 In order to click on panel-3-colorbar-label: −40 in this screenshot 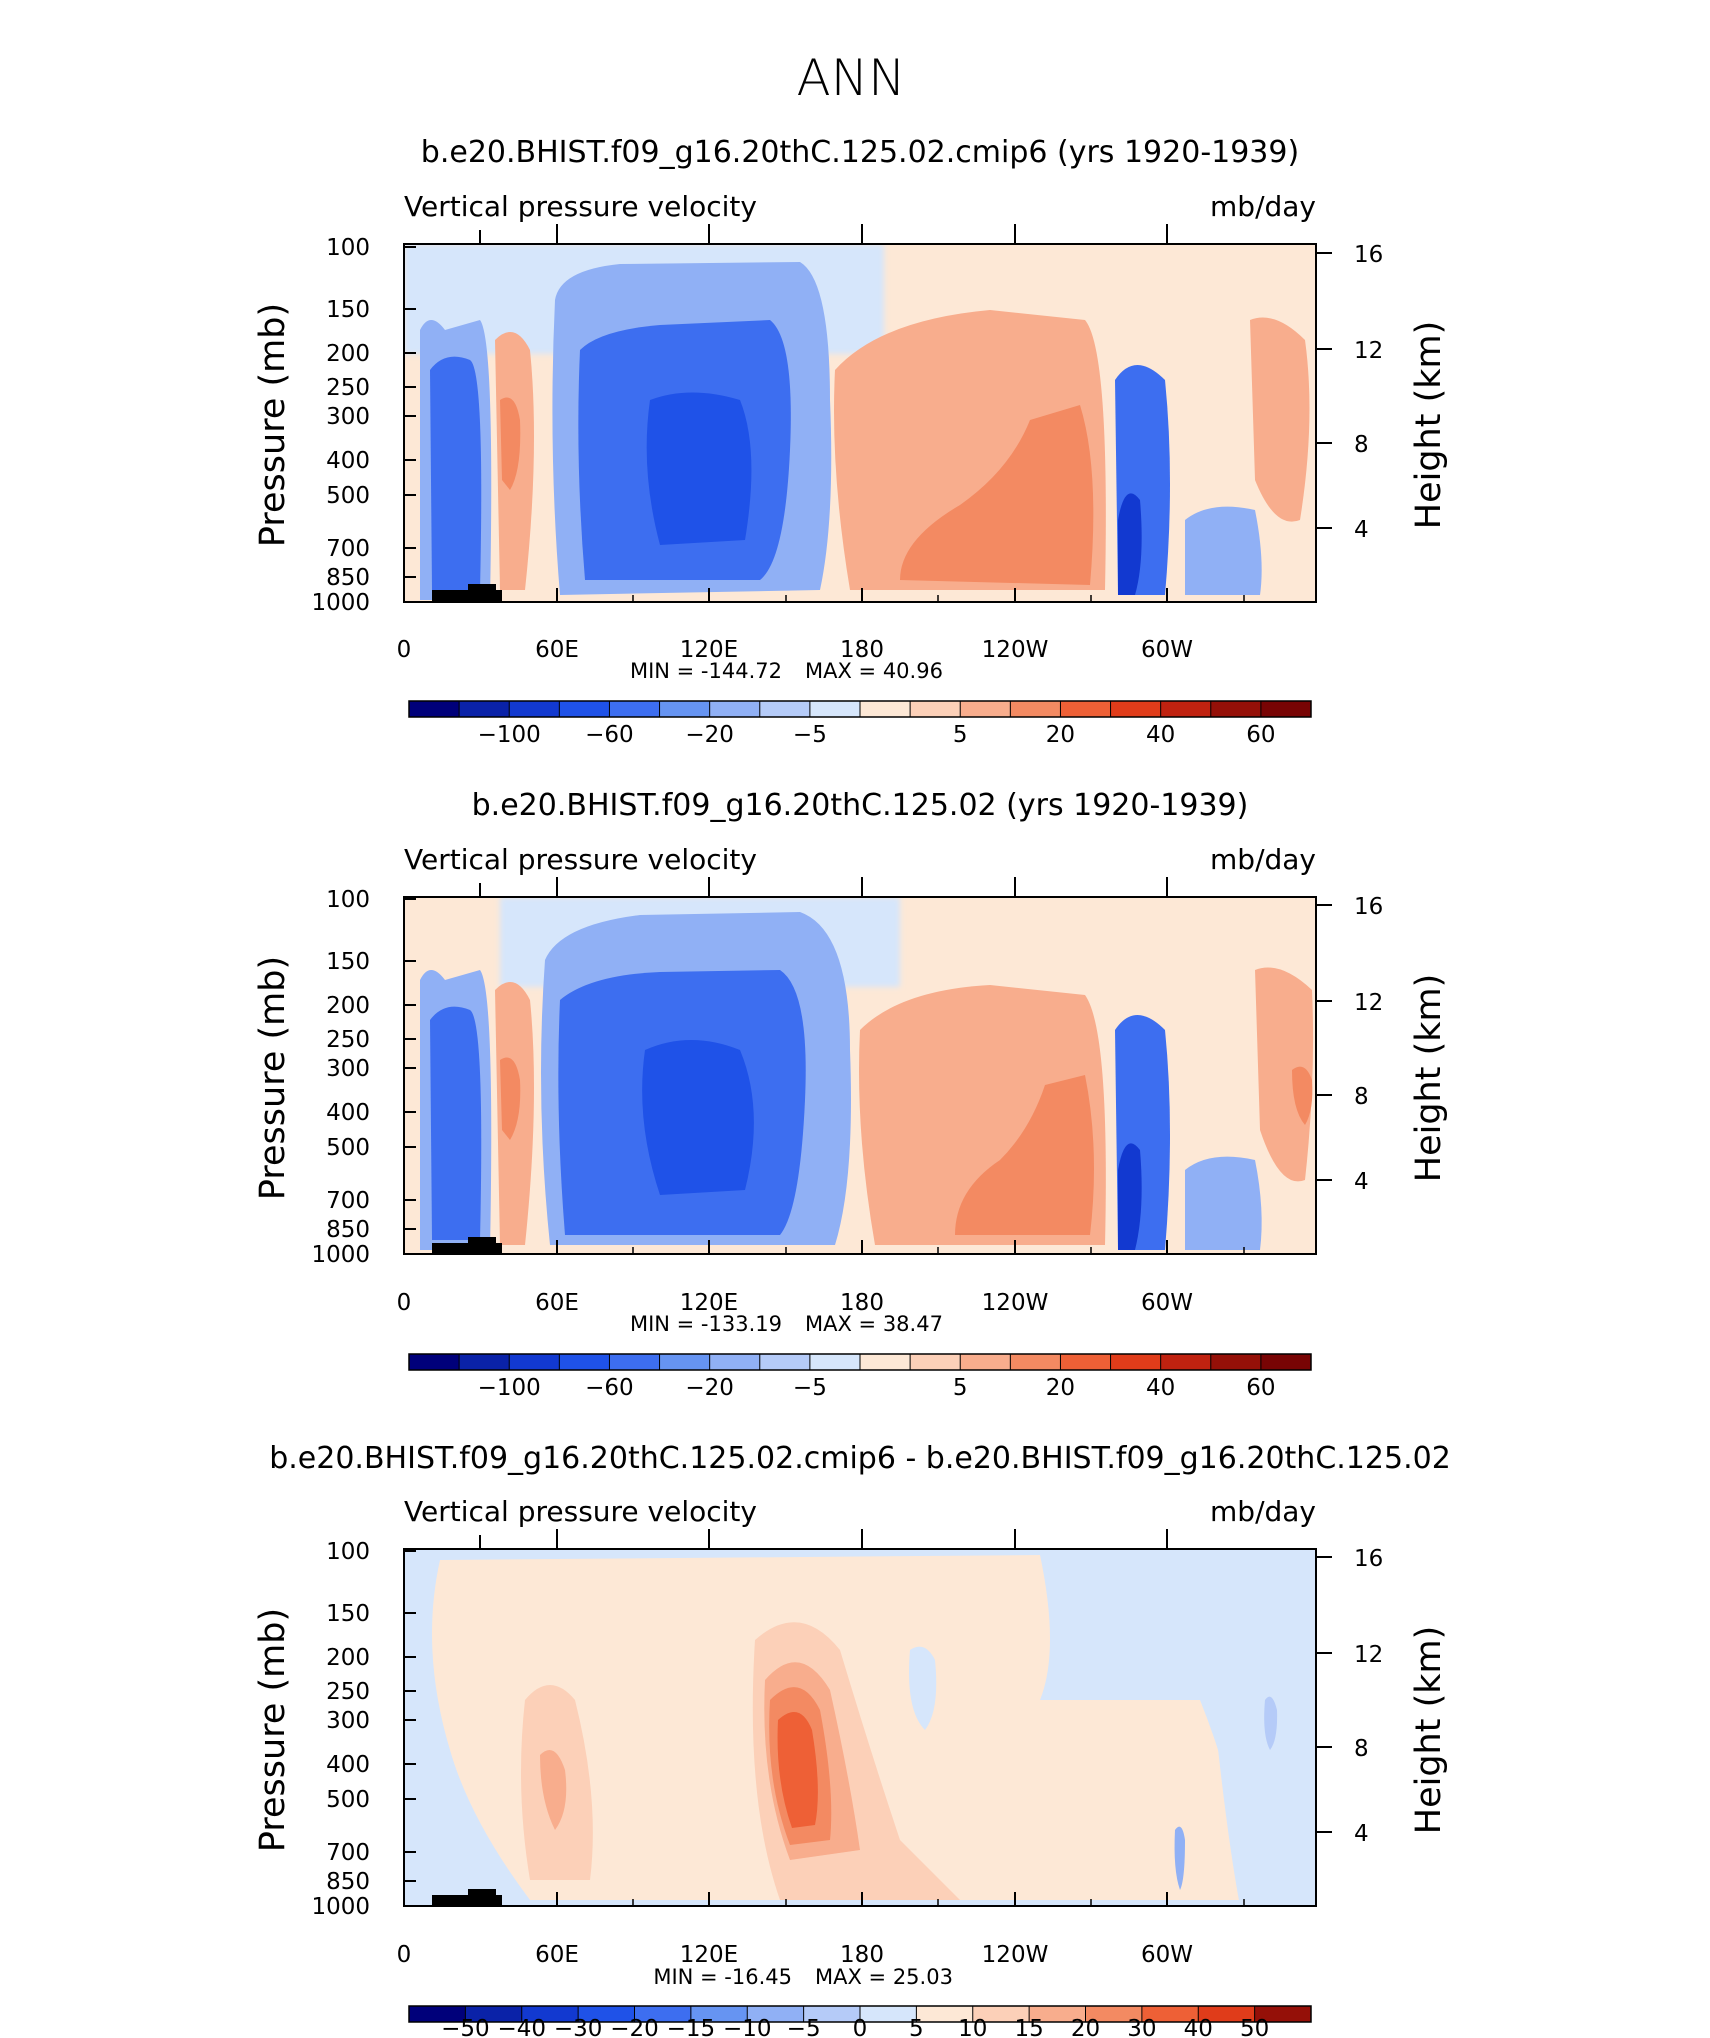, I will do `click(521, 2027)`.